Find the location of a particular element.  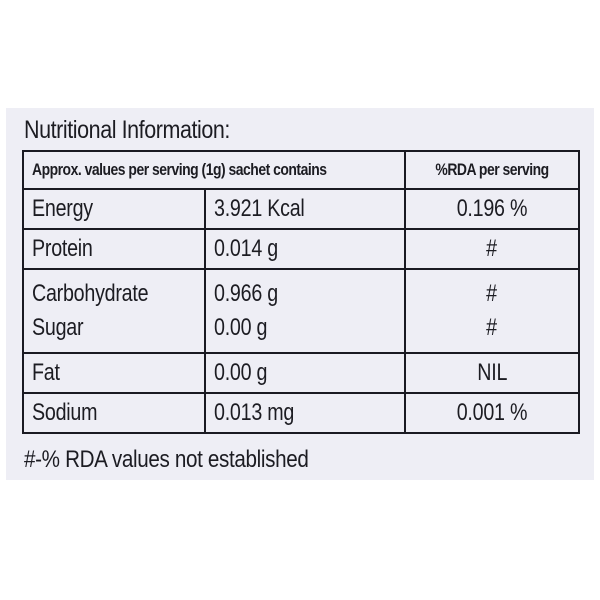

table-row-fat: Fat 0.00 g NIL is located at coordinates (301, 373).